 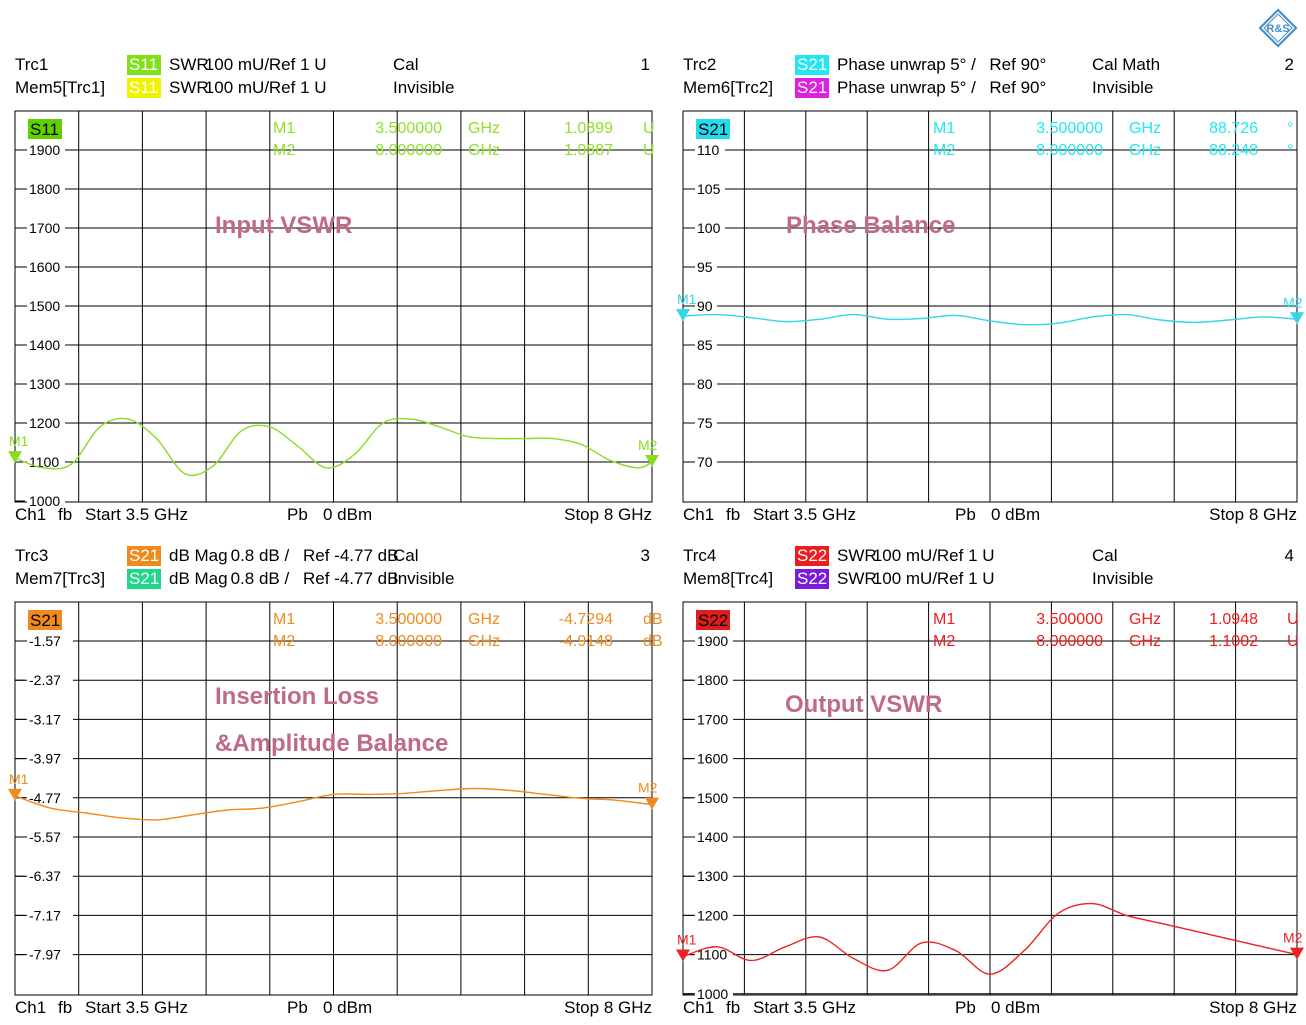 I want to click on plot-trace-badge-label: S11, so click(x=44, y=129).